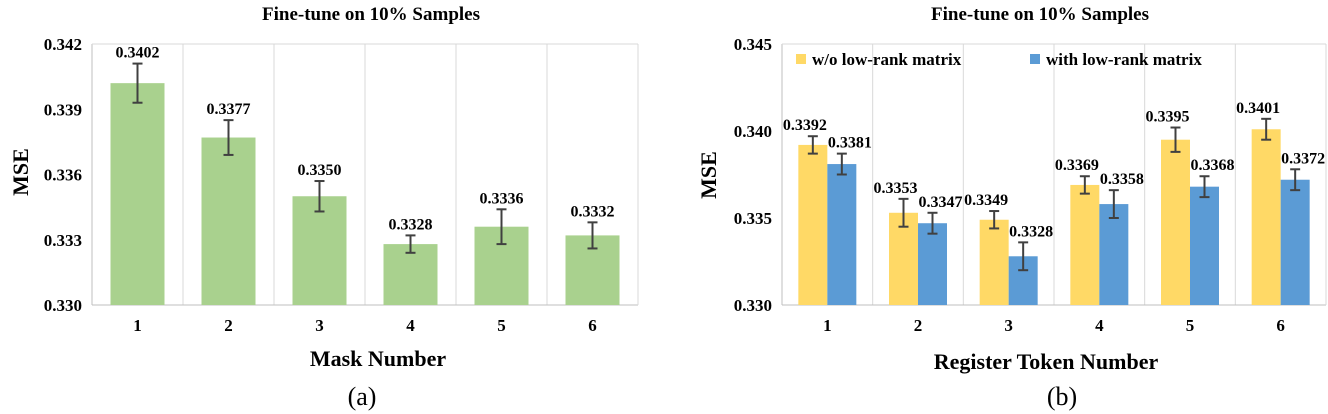  Describe the element at coordinates (228, 325) in the screenshot. I see `chart-a-x-tick-label: 2` at that location.